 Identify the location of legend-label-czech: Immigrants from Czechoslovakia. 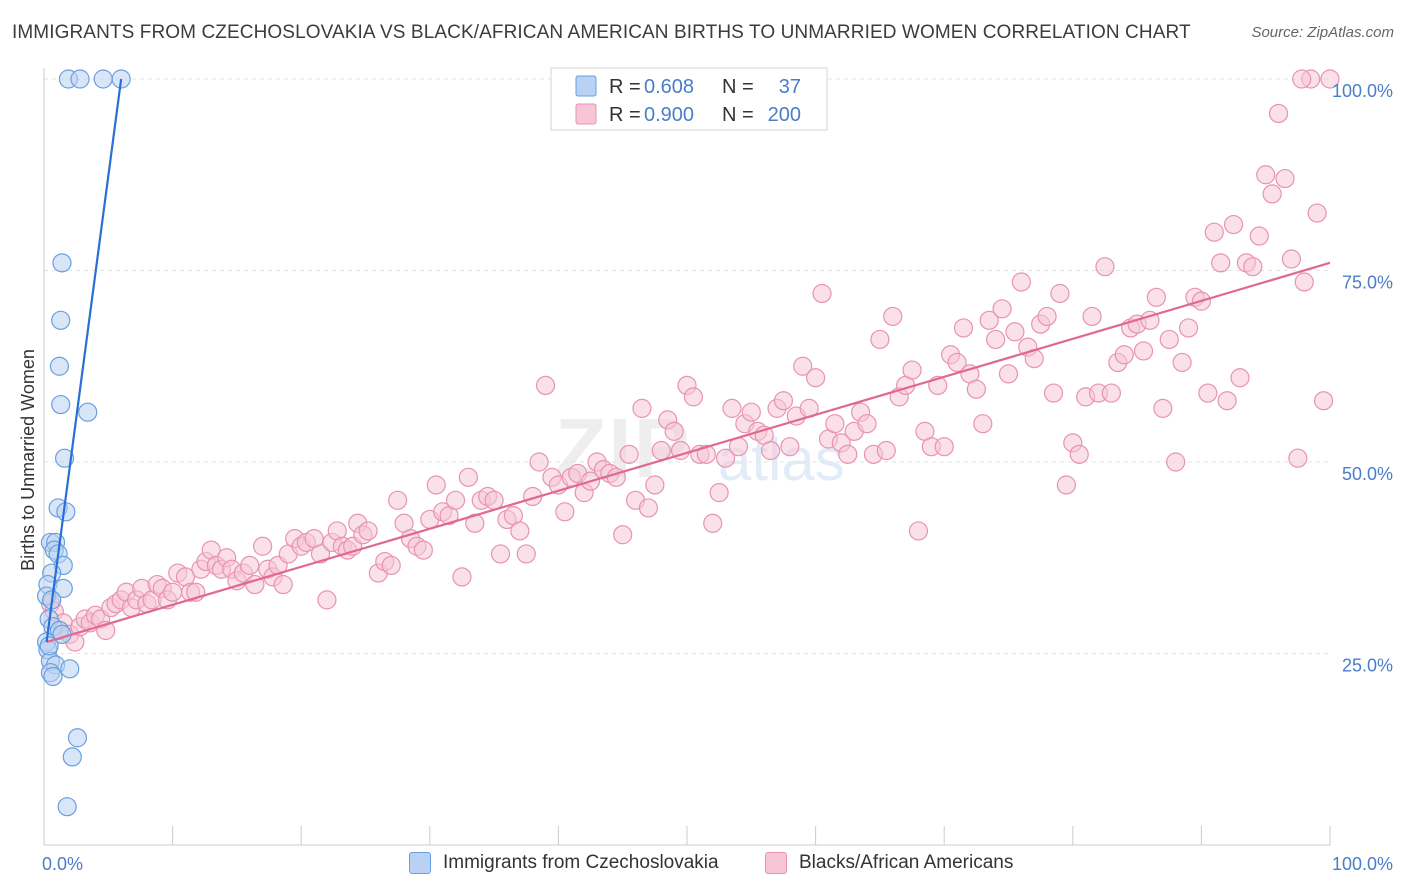
(581, 862).